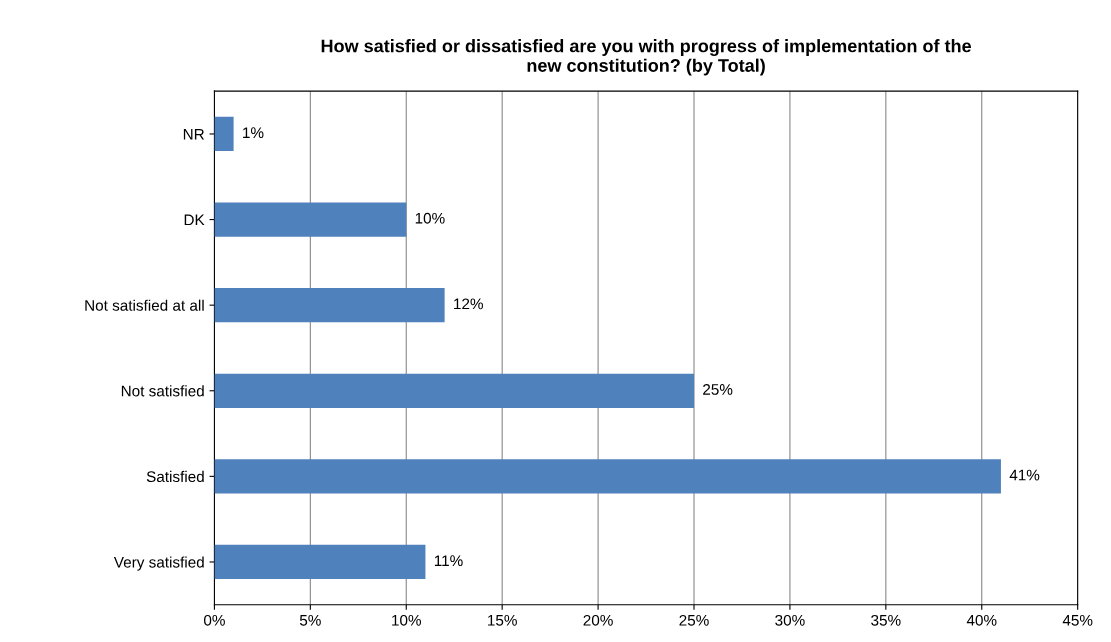 The image size is (1111, 642). What do you see at coordinates (162, 391) in the screenshot?
I see `y-tick-label: Not satisfied` at bounding box center [162, 391].